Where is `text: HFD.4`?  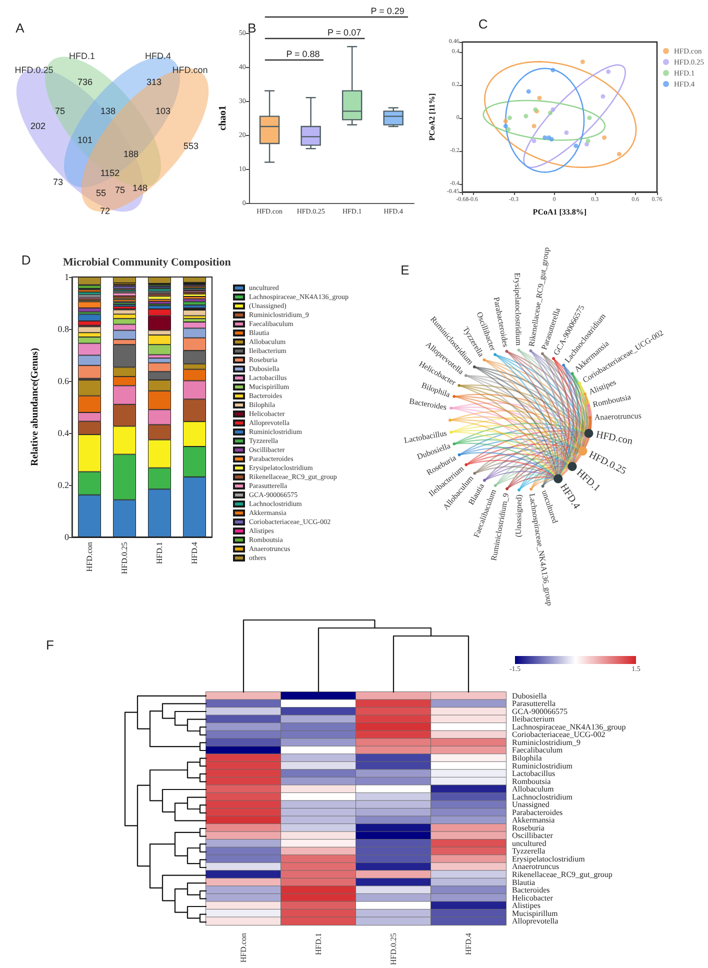 text: HFD.4 is located at coordinates (158, 56).